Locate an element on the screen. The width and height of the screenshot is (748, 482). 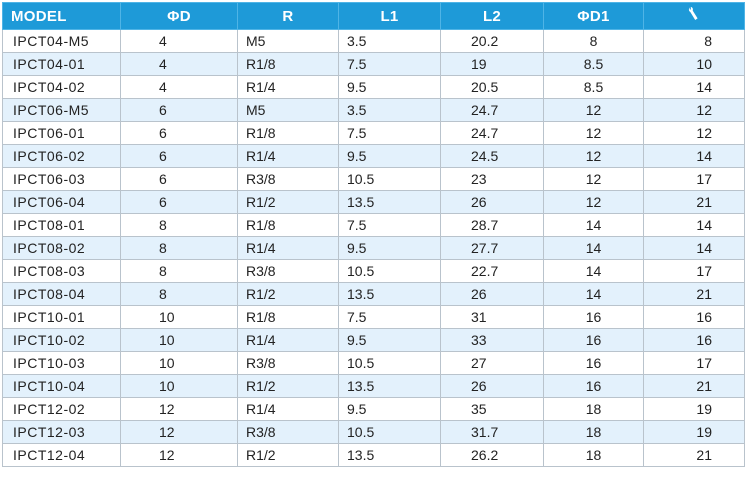
model-cell: IPCT06-02 is located at coordinates (61, 156).